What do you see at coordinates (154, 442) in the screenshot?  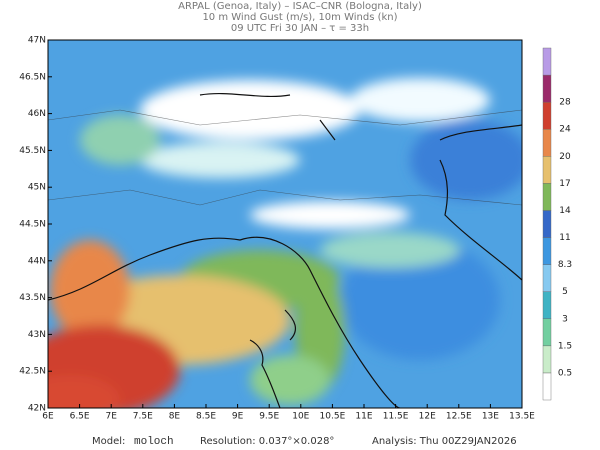 I see `footer-model: moloch` at bounding box center [154, 442].